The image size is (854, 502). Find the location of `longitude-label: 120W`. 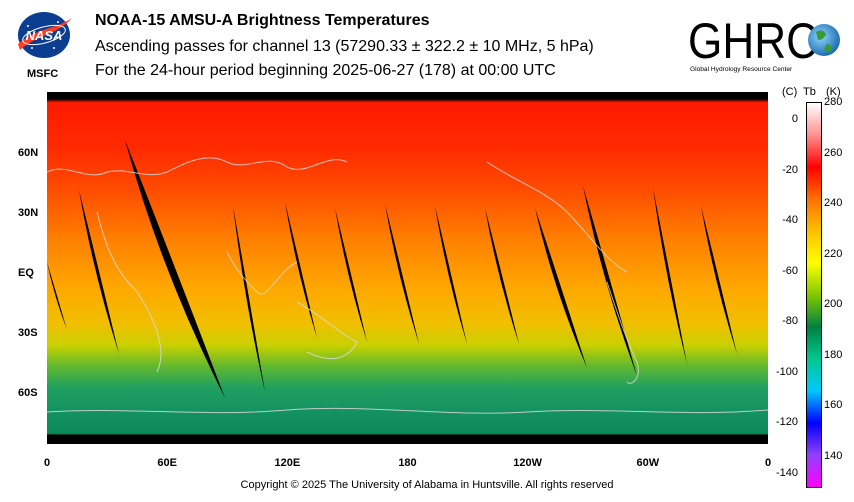

longitude-label: 120W is located at coordinates (528, 463).